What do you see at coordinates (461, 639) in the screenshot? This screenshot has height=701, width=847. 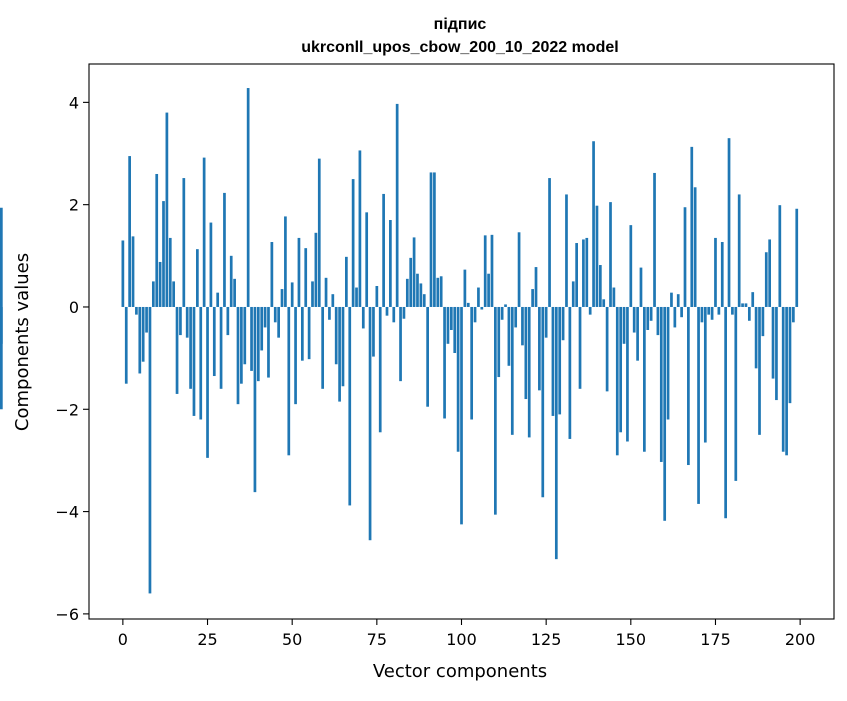 I see `x-tick-label: 100` at bounding box center [461, 639].